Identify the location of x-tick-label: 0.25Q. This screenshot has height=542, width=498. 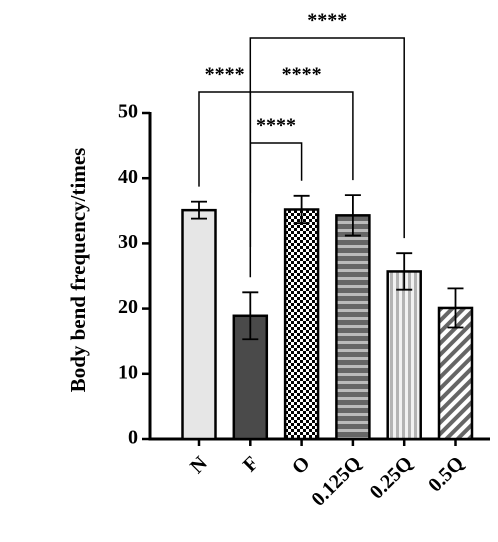
(391, 477).